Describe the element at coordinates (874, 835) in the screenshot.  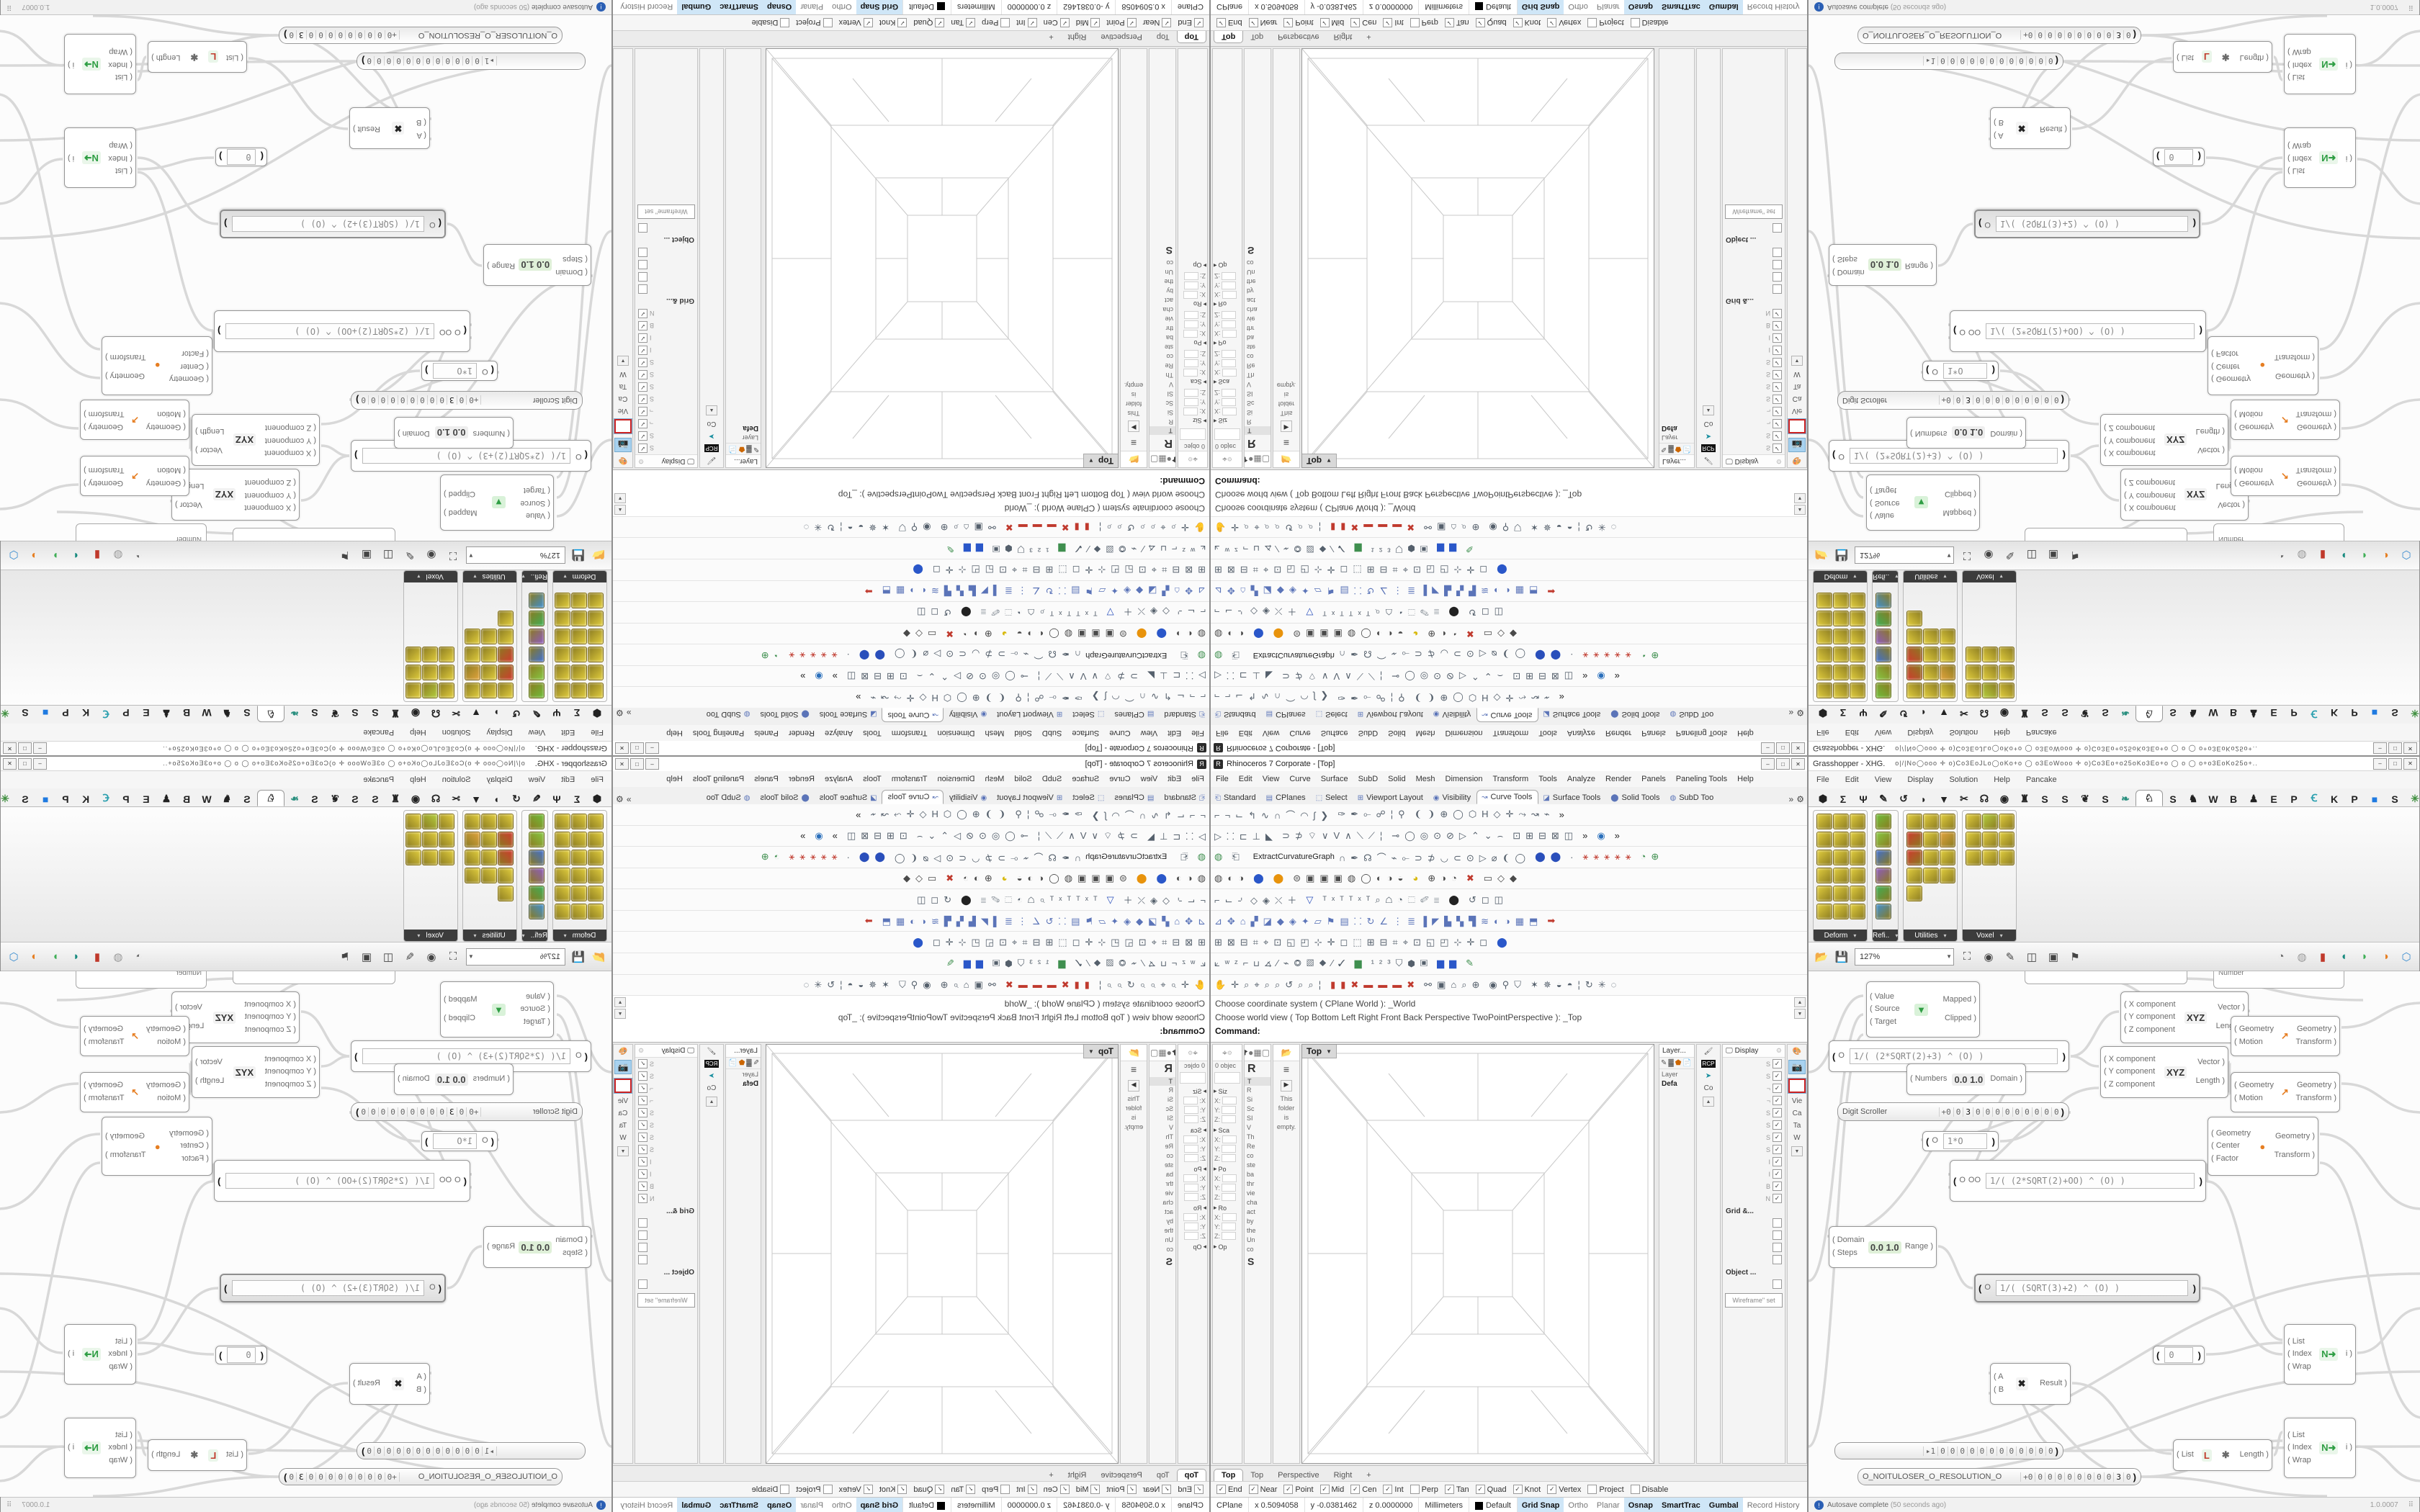
I see `toolbar-icon-group: ⊡⊞⊟⊠◫` at that location.